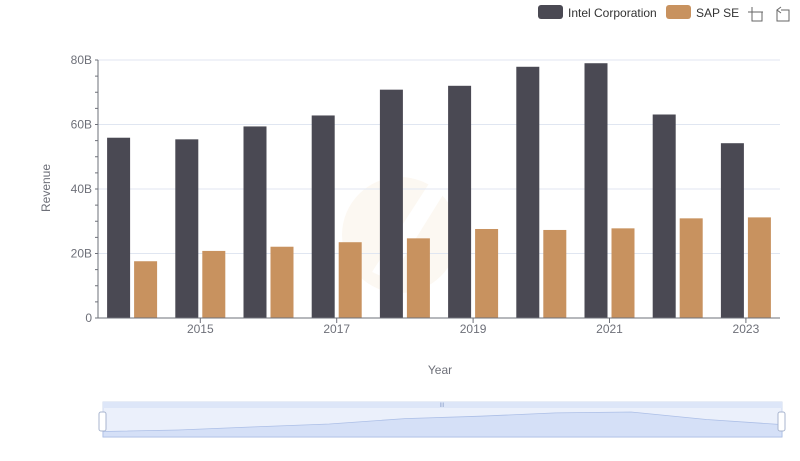 The image size is (800, 461). Describe the element at coordinates (783, 14) in the screenshot. I see `restore-icon` at that location.